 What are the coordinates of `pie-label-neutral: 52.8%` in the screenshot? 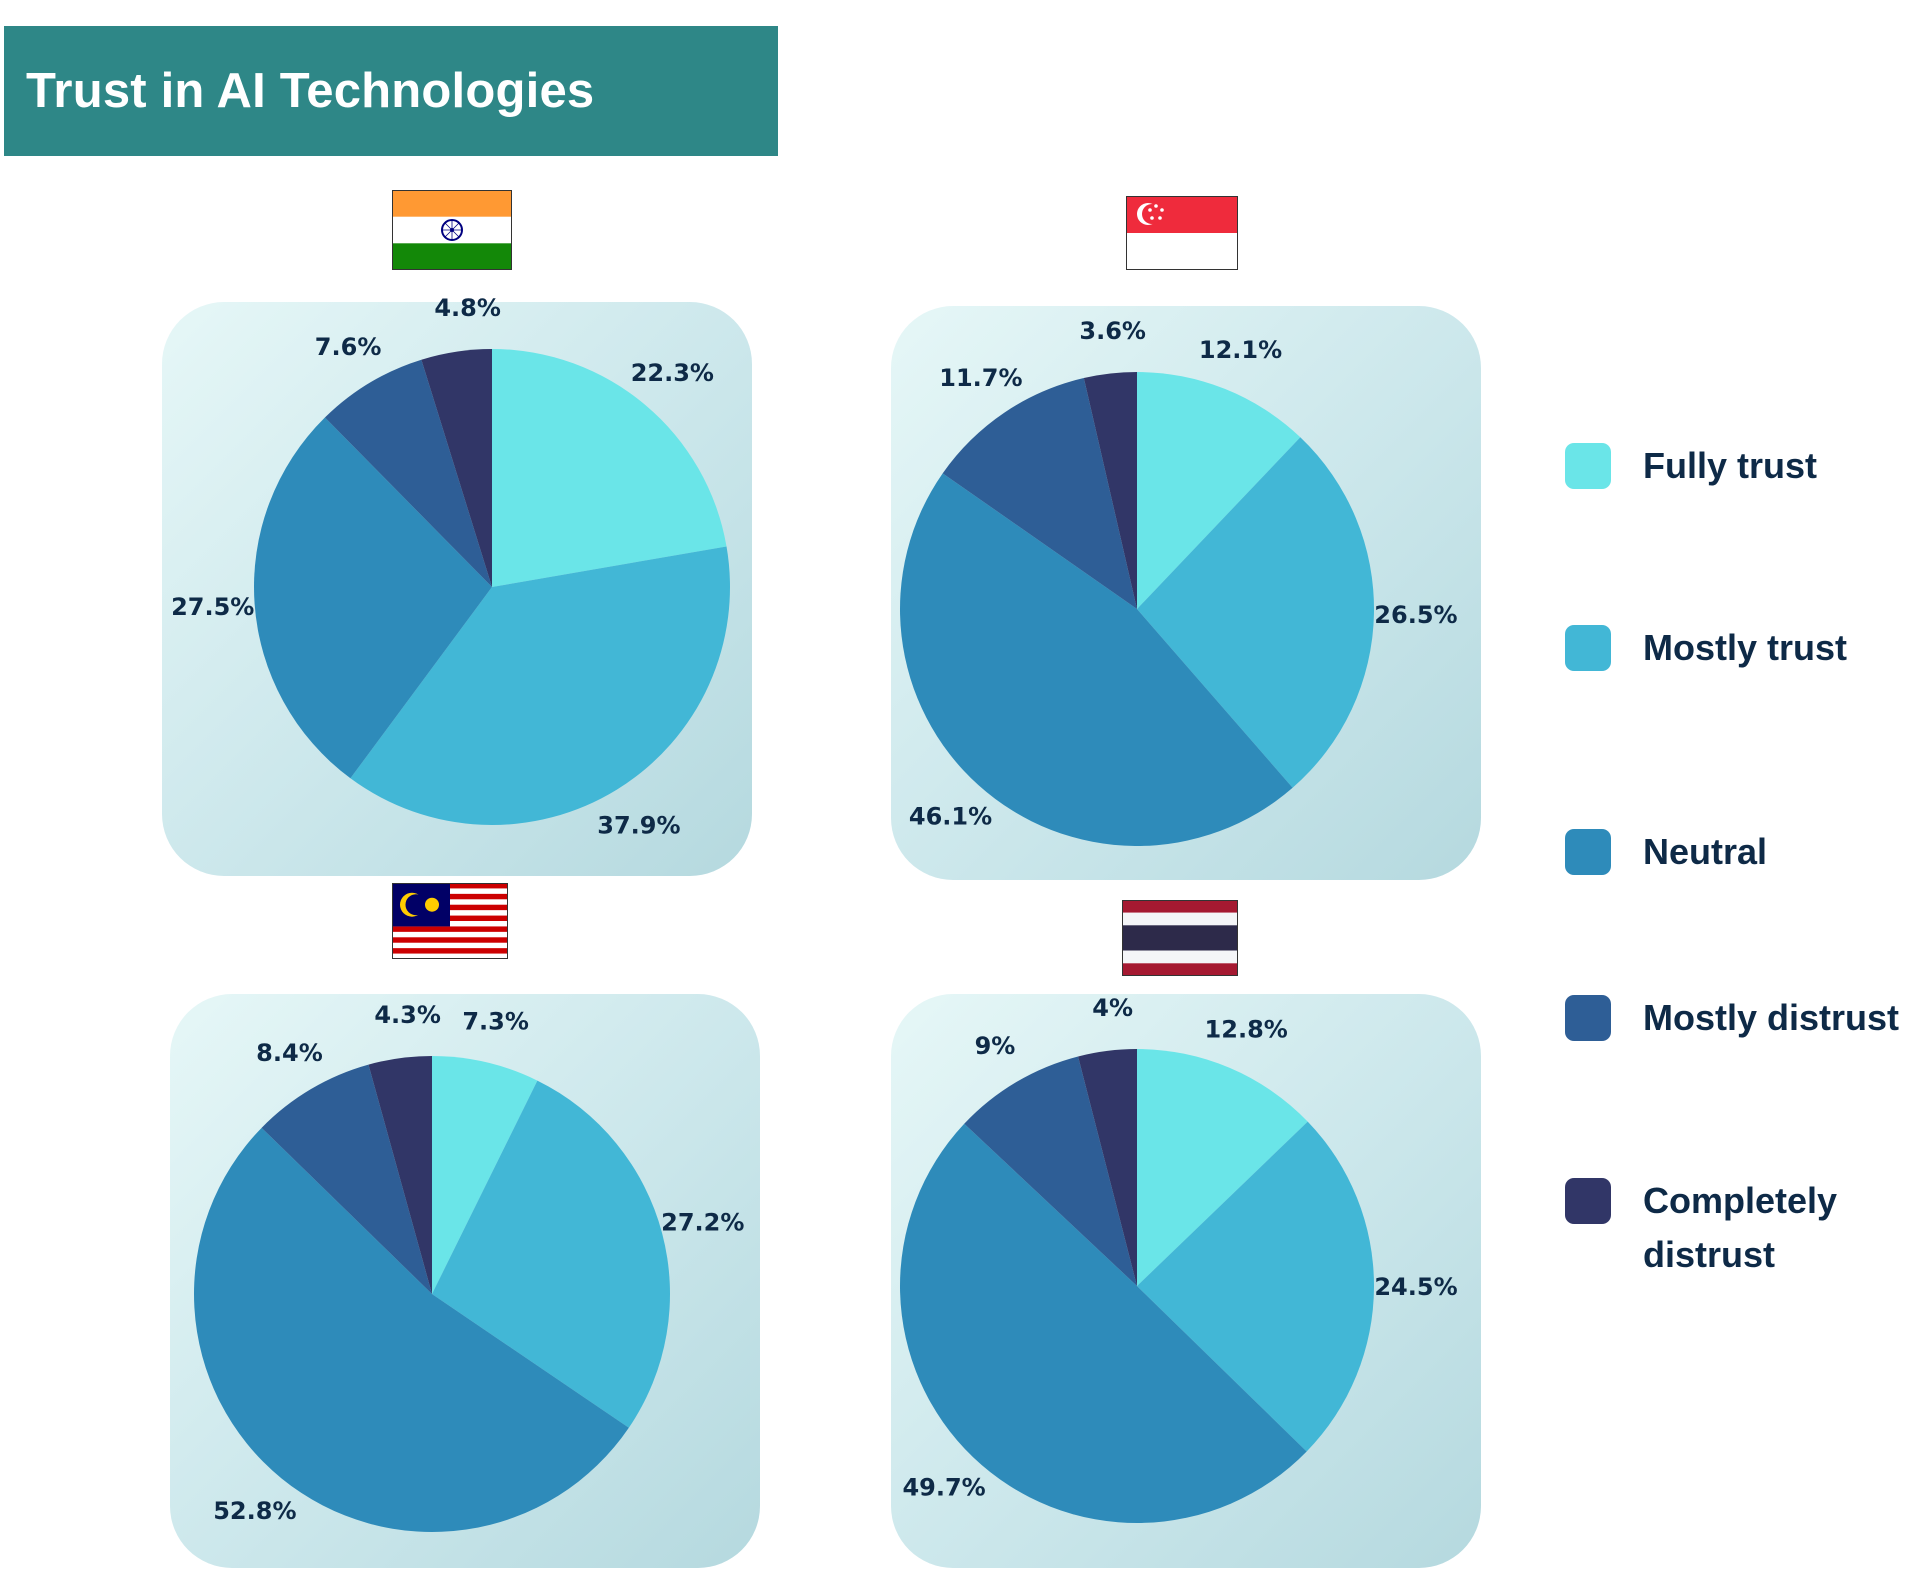 It's located at (254, 1511).